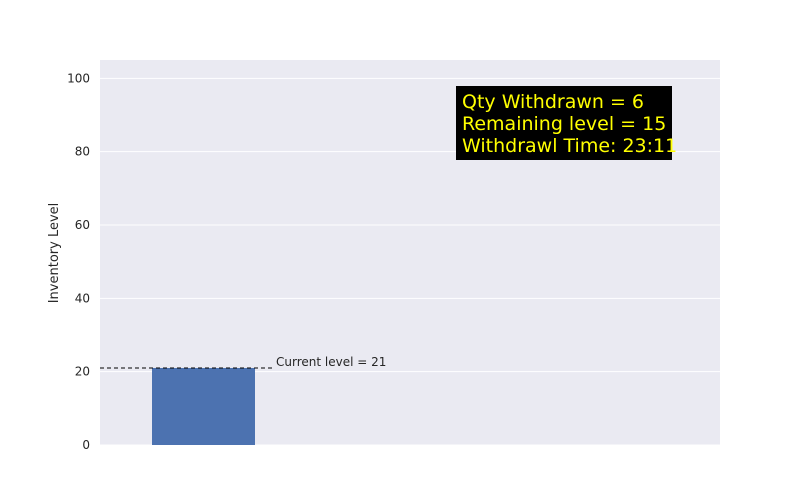 The image size is (800, 500). What do you see at coordinates (86, 445) in the screenshot?
I see `y-tick-label-0: 0` at bounding box center [86, 445].